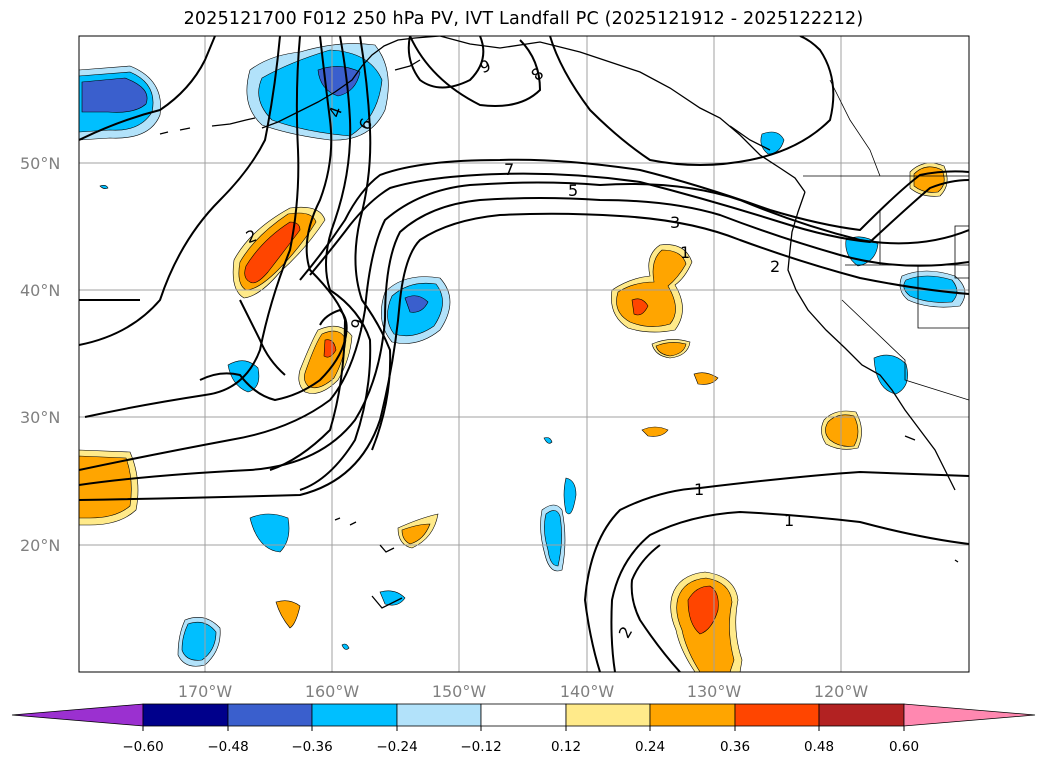 This screenshot has width=1047, height=765. I want to click on colorbar-over-triangle, so click(969, 715).